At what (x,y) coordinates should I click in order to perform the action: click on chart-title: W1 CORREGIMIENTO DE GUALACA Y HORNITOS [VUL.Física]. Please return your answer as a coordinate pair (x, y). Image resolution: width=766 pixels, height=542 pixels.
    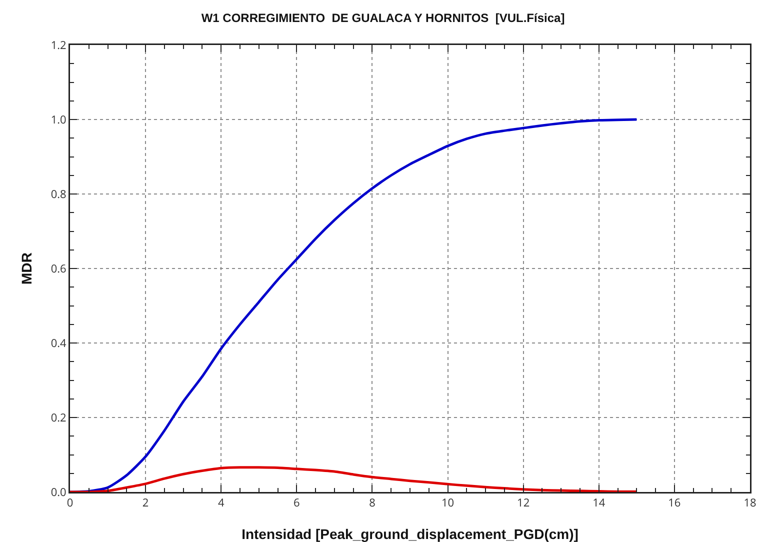
    Looking at the image, I should click on (383, 17).